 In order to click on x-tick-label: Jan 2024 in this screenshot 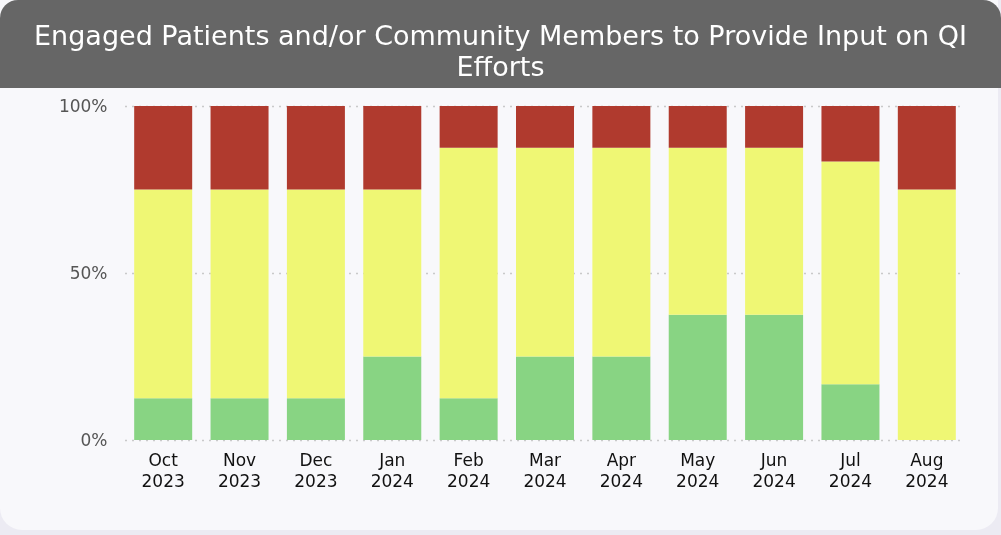, I will do `click(392, 470)`.